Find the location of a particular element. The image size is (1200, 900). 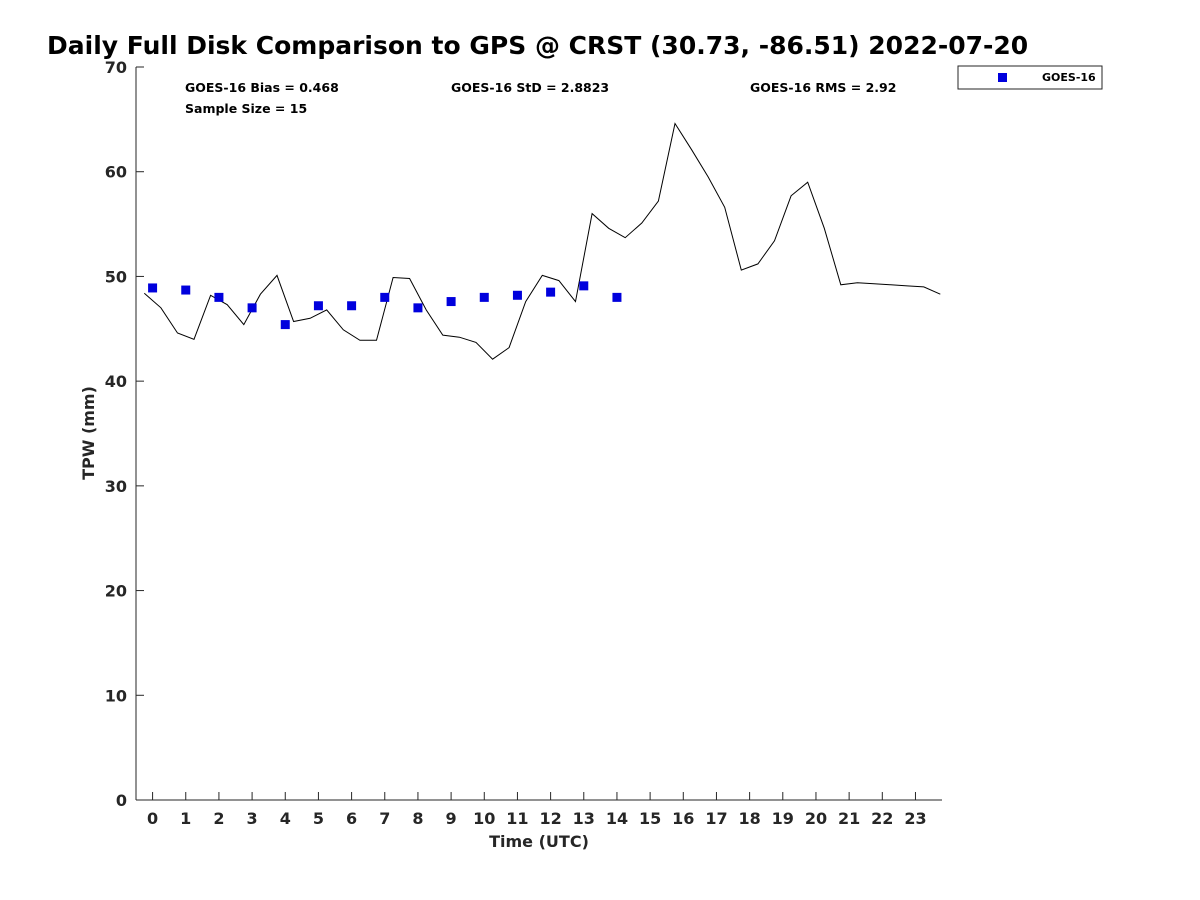

x-tick-label: 8 is located at coordinates (417, 818).